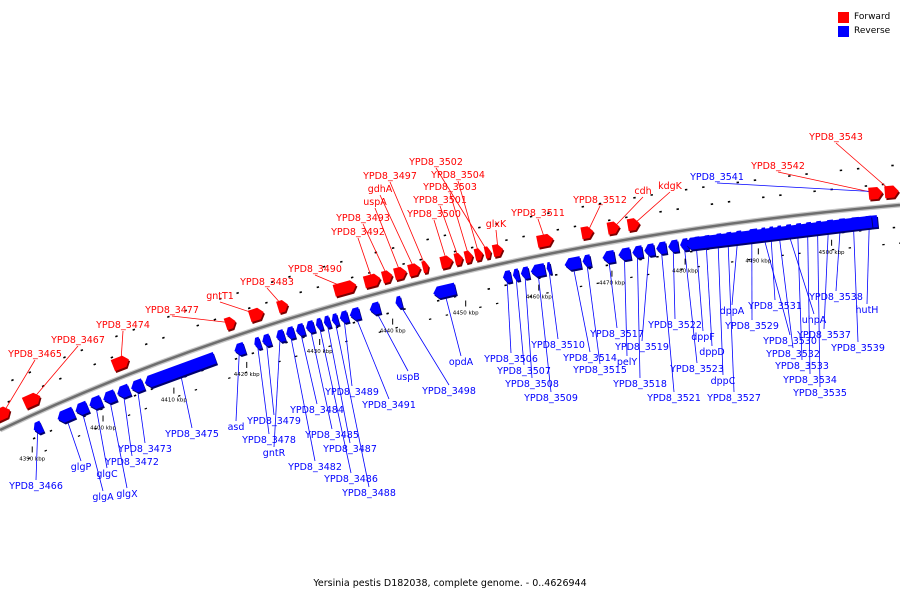  I want to click on kbp-tick-label: 4480 kbp, so click(685, 272).